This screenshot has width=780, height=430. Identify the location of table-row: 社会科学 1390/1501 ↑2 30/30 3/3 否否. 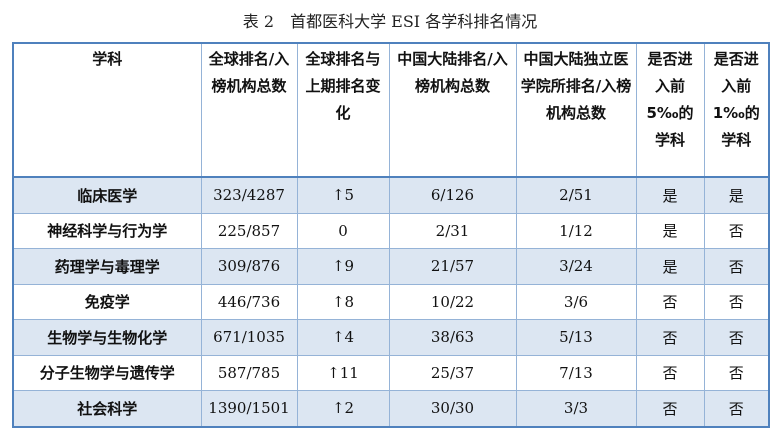
(391, 408).